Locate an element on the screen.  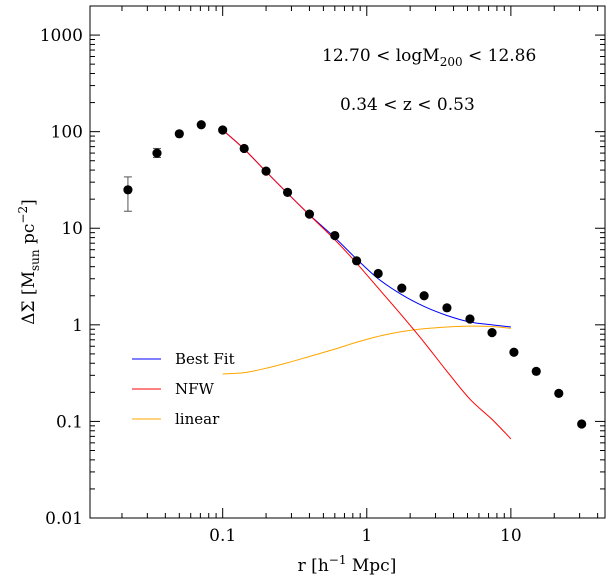
x-axis-label: r [h−1 Mpc] is located at coordinates (347, 564).